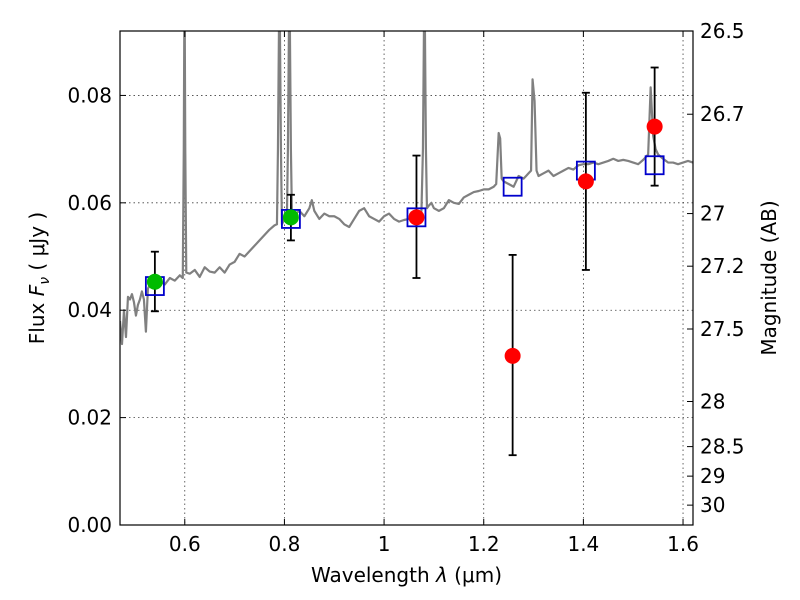 This screenshot has height=600, width=800. What do you see at coordinates (722, 447) in the screenshot?
I see `right-tick-label: 28.5` at bounding box center [722, 447].